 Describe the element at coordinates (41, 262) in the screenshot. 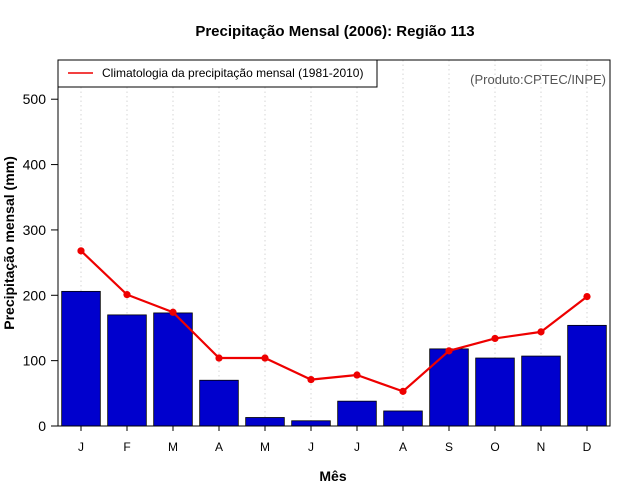

I see `y-axis: 0 100 200 300 400 500` at that location.